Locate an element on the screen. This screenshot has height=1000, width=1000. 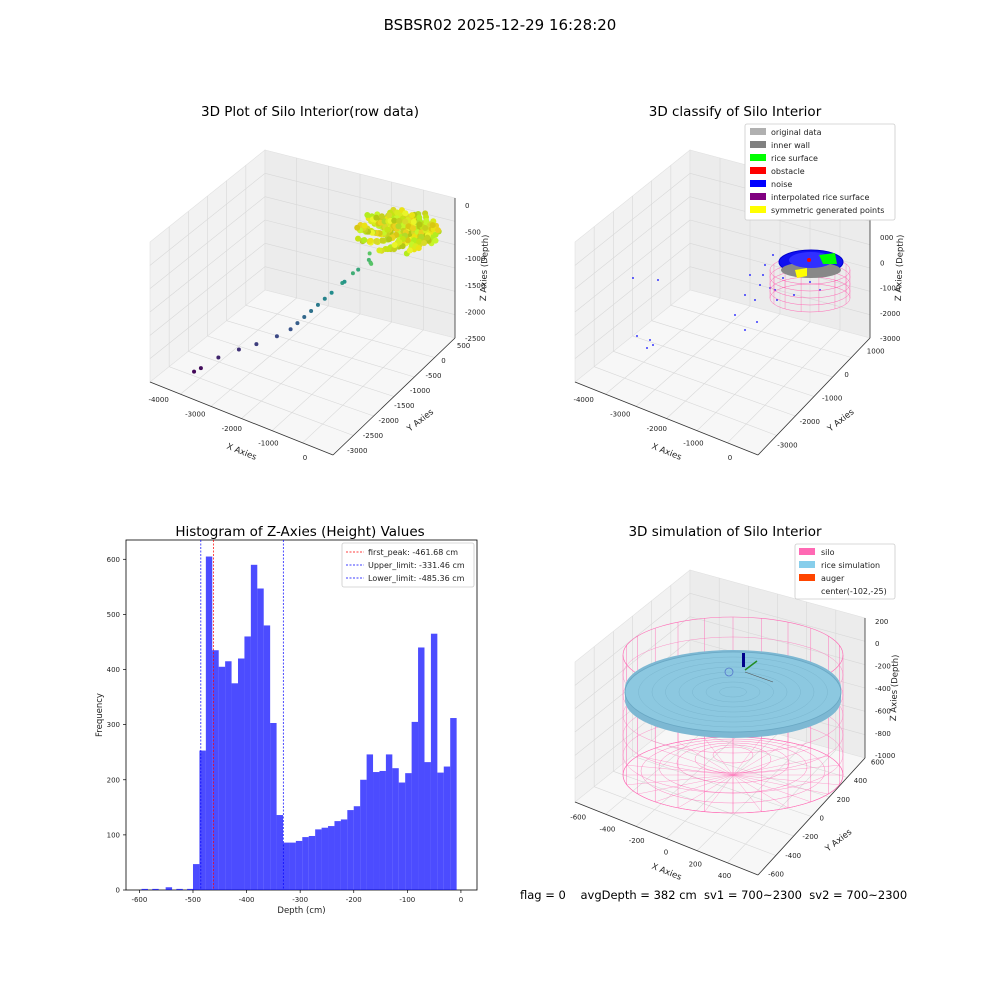
x-axis-line is located at coordinates (241, 418).